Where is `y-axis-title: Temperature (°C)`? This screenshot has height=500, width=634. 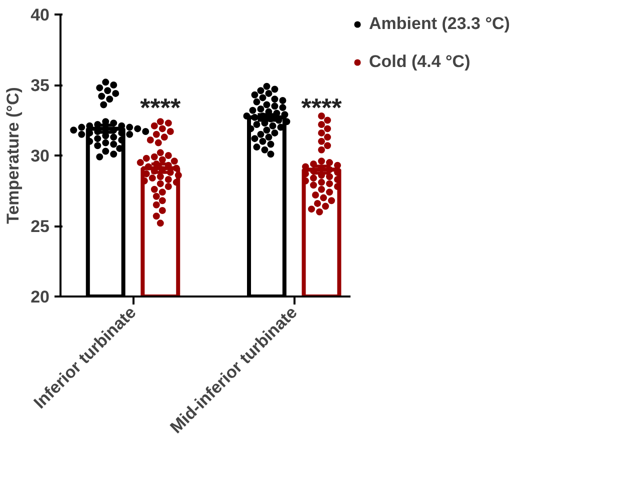
y-axis-title: Temperature (°C) is located at coordinates (13, 155).